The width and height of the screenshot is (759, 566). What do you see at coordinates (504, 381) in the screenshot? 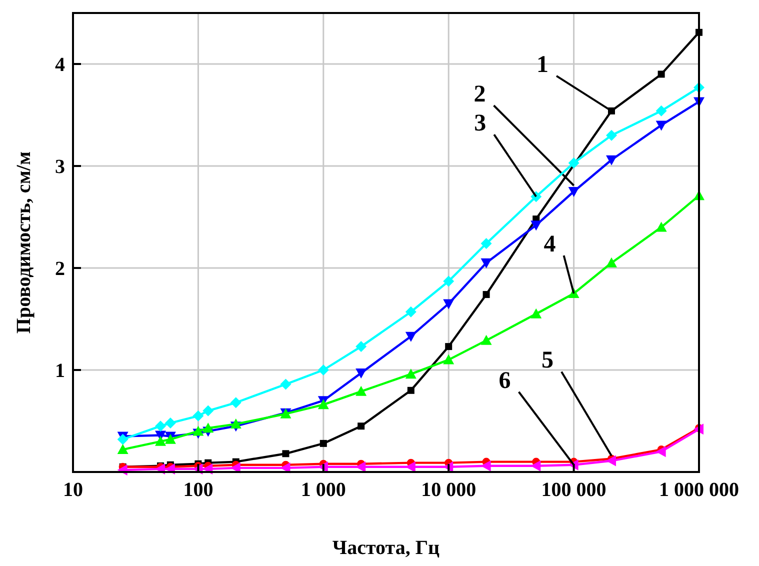
I see `text: 6` at bounding box center [504, 381].